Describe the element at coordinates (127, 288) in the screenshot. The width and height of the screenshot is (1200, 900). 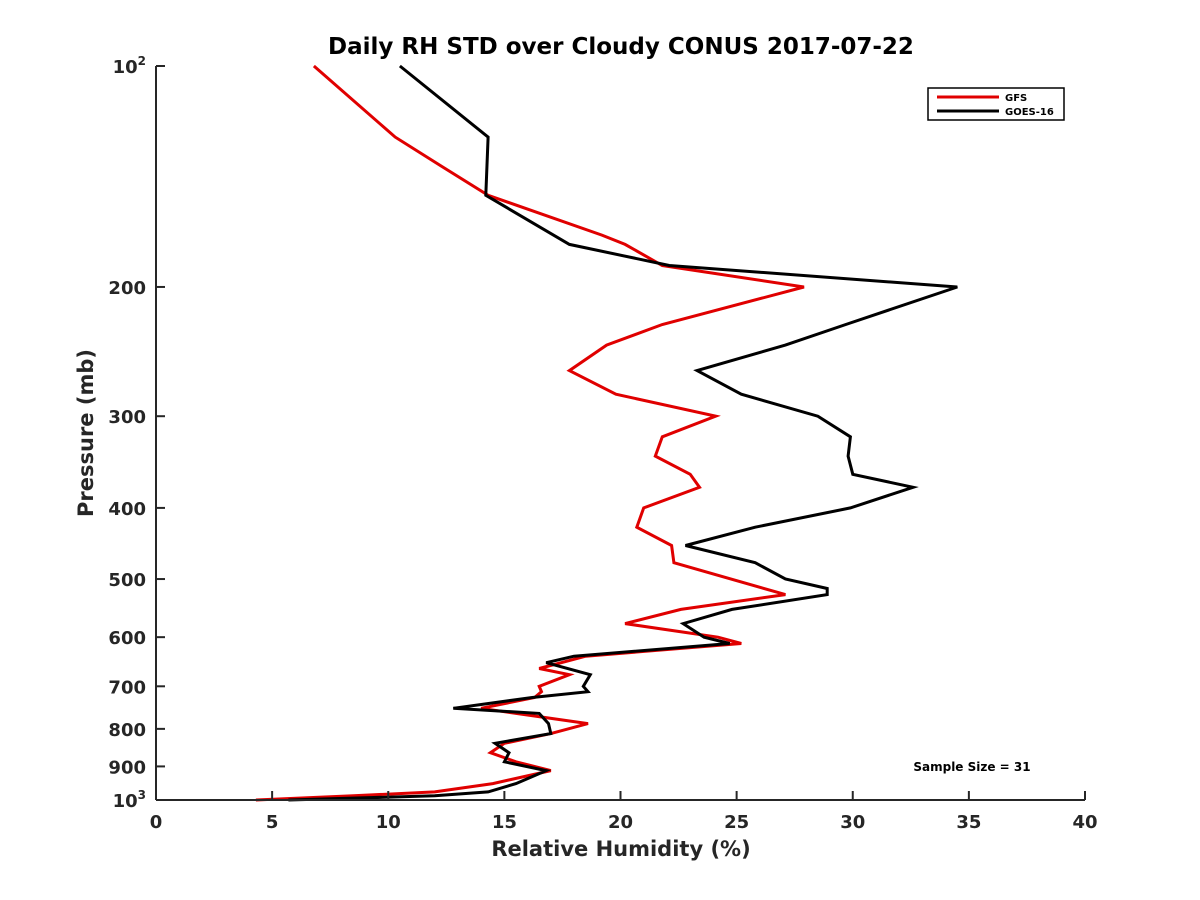
I see `y-tick-label: 200` at that location.